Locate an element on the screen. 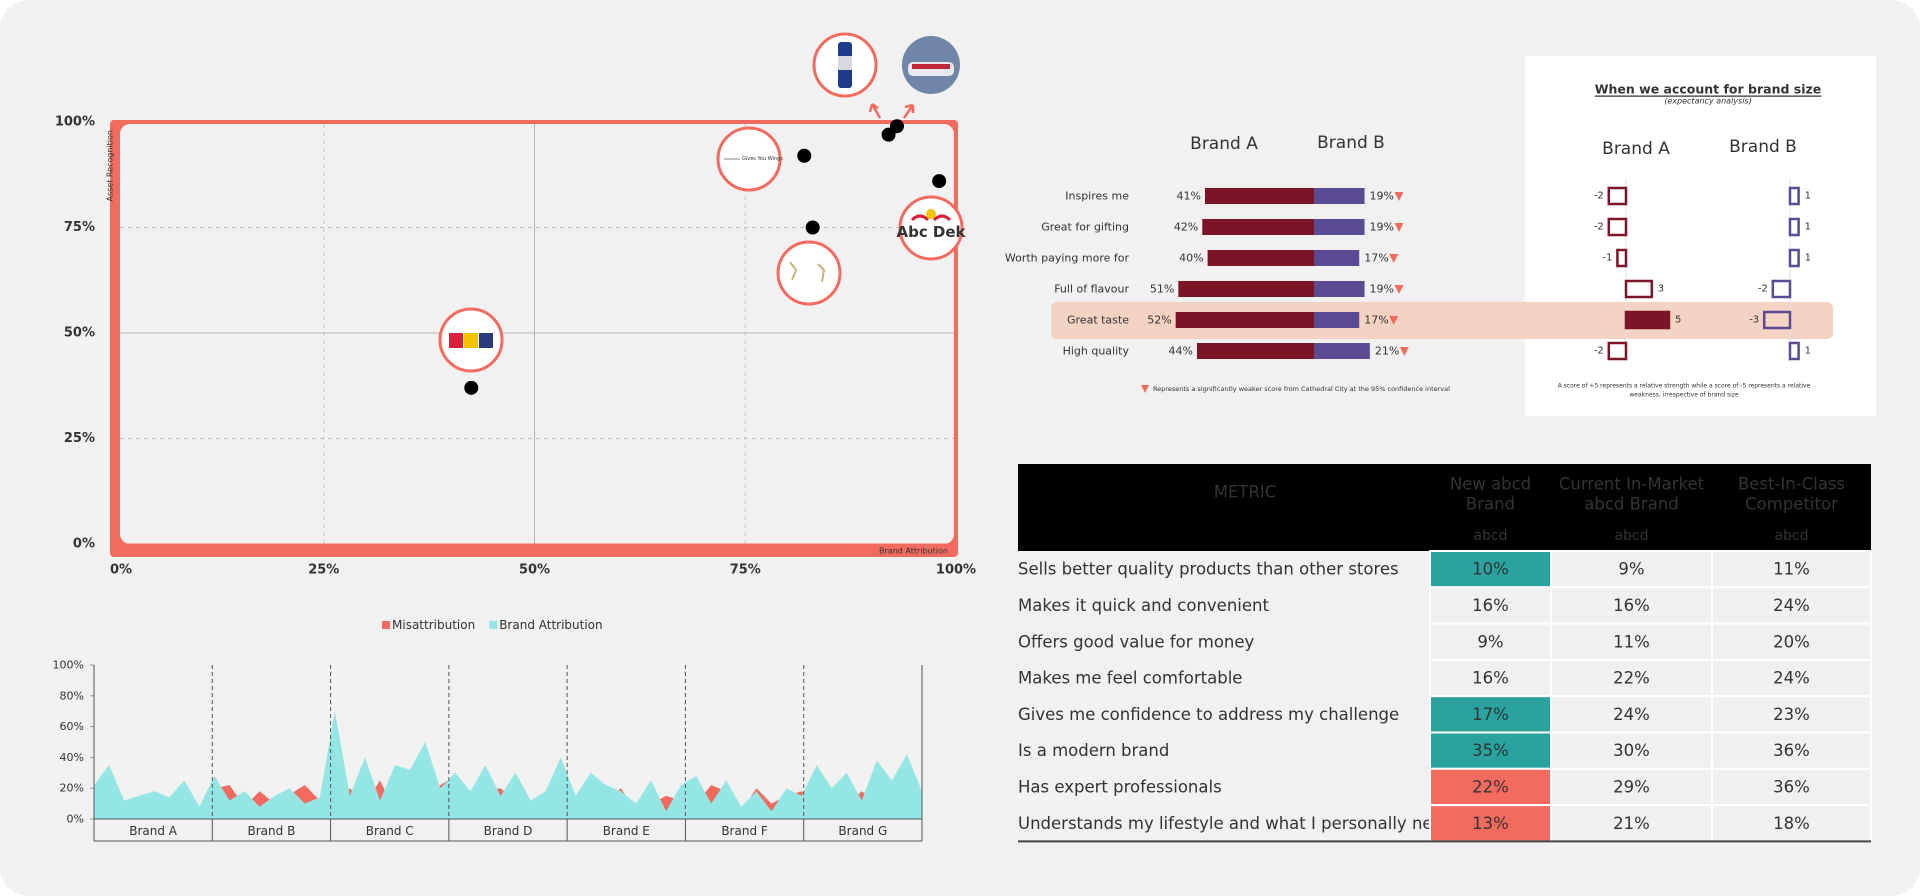 Image resolution: width=1920 pixels, height=896 pixels. value-label: 21% is located at coordinates (1387, 351).